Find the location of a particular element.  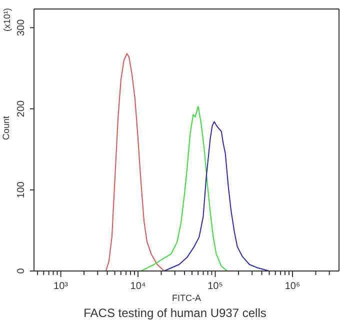

x-axis-title: FITC-A is located at coordinates (186, 298).